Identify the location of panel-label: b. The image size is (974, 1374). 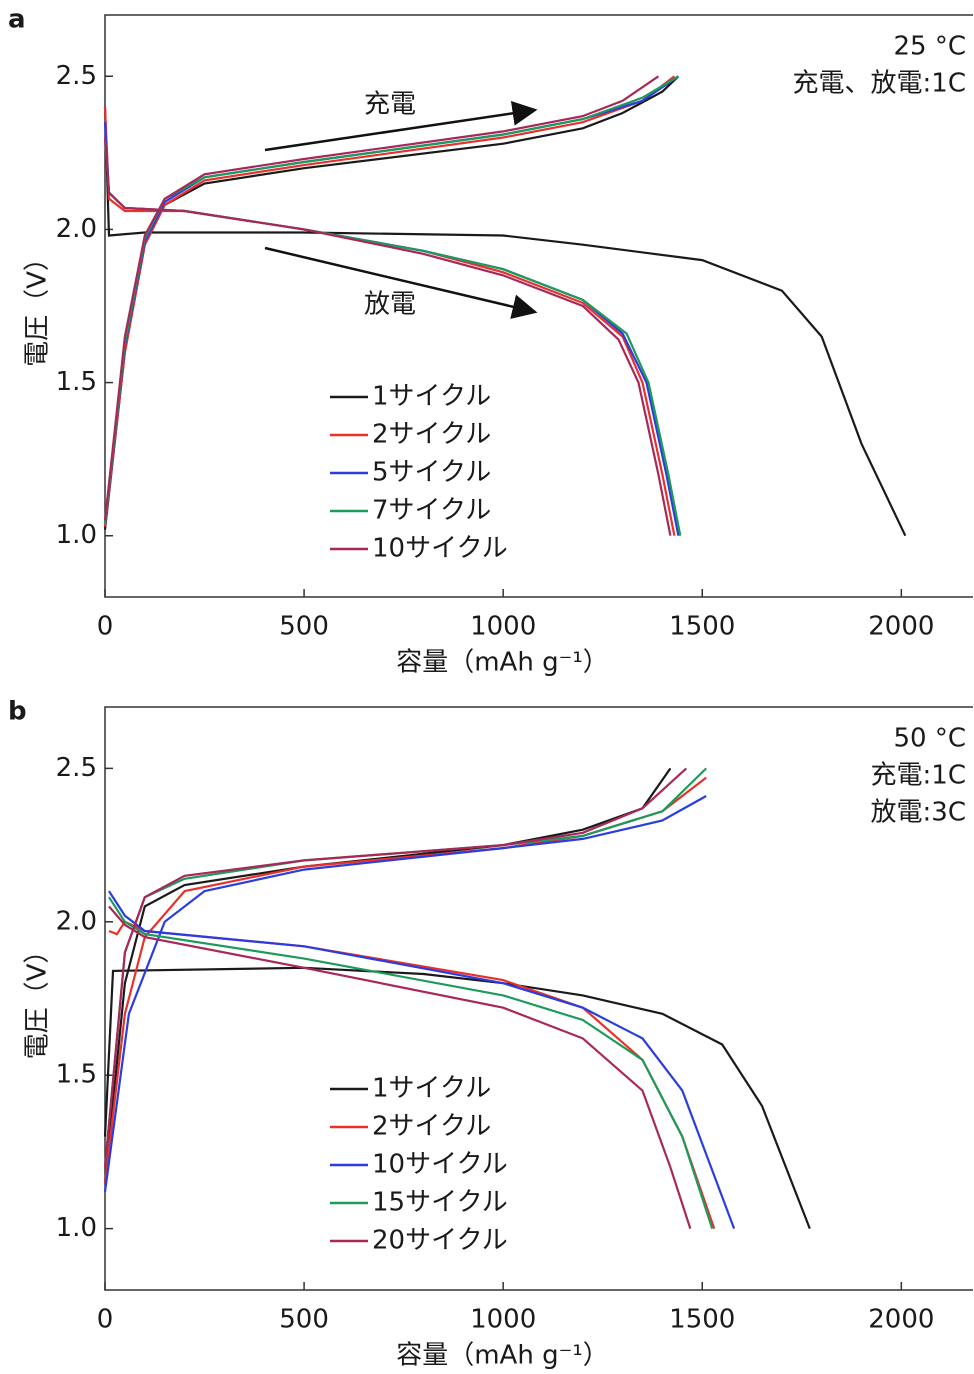
(17, 712).